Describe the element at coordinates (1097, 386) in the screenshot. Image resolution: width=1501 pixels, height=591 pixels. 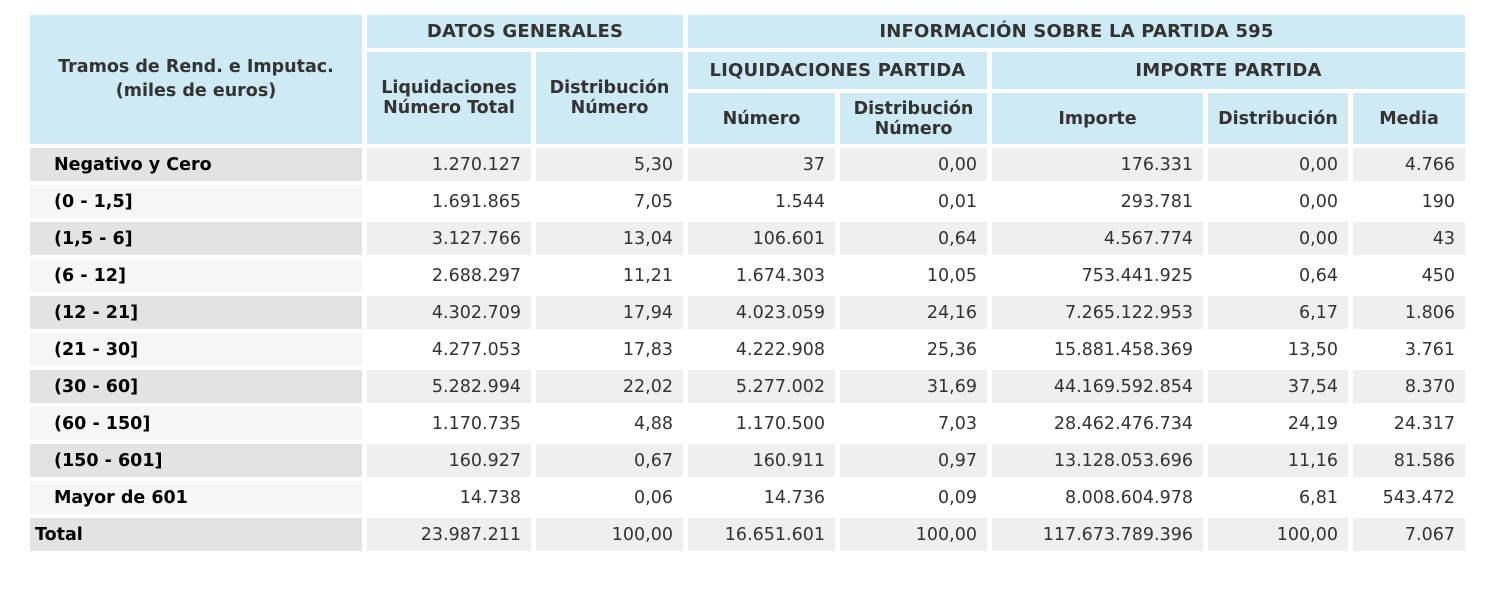
I see `value-cell: 44.169.592.854` at that location.